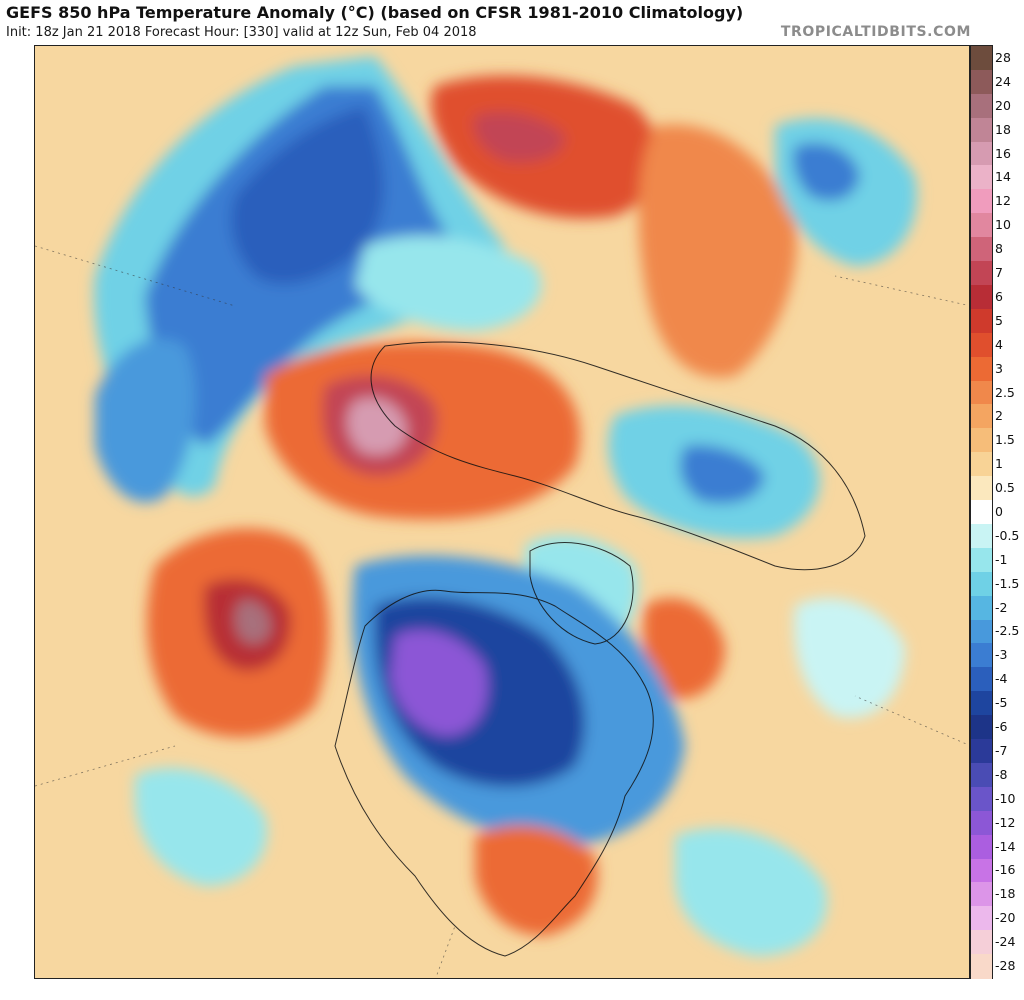 This screenshot has width=1024, height=1000. Describe the element at coordinates (1005, 488) in the screenshot. I see `colorbar-tick-label: 0.5` at that location.